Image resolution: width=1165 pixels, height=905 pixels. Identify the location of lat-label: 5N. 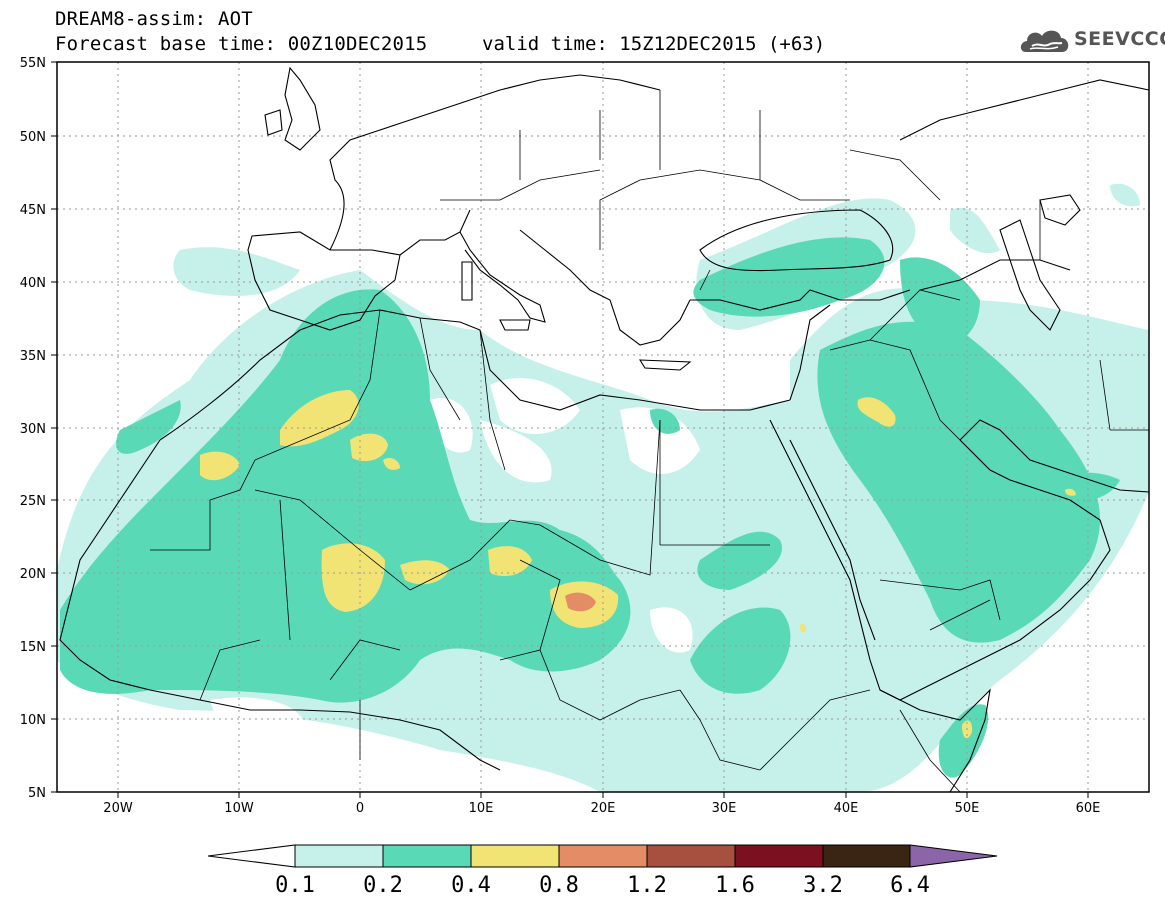
(37, 793).